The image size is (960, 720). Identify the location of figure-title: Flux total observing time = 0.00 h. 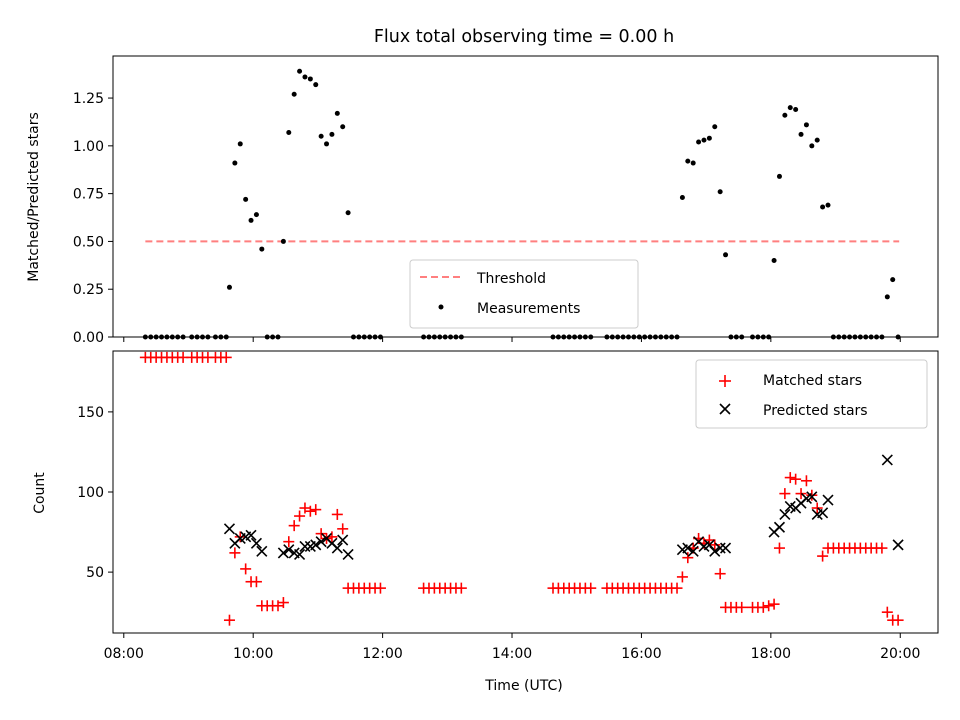
(524, 37).